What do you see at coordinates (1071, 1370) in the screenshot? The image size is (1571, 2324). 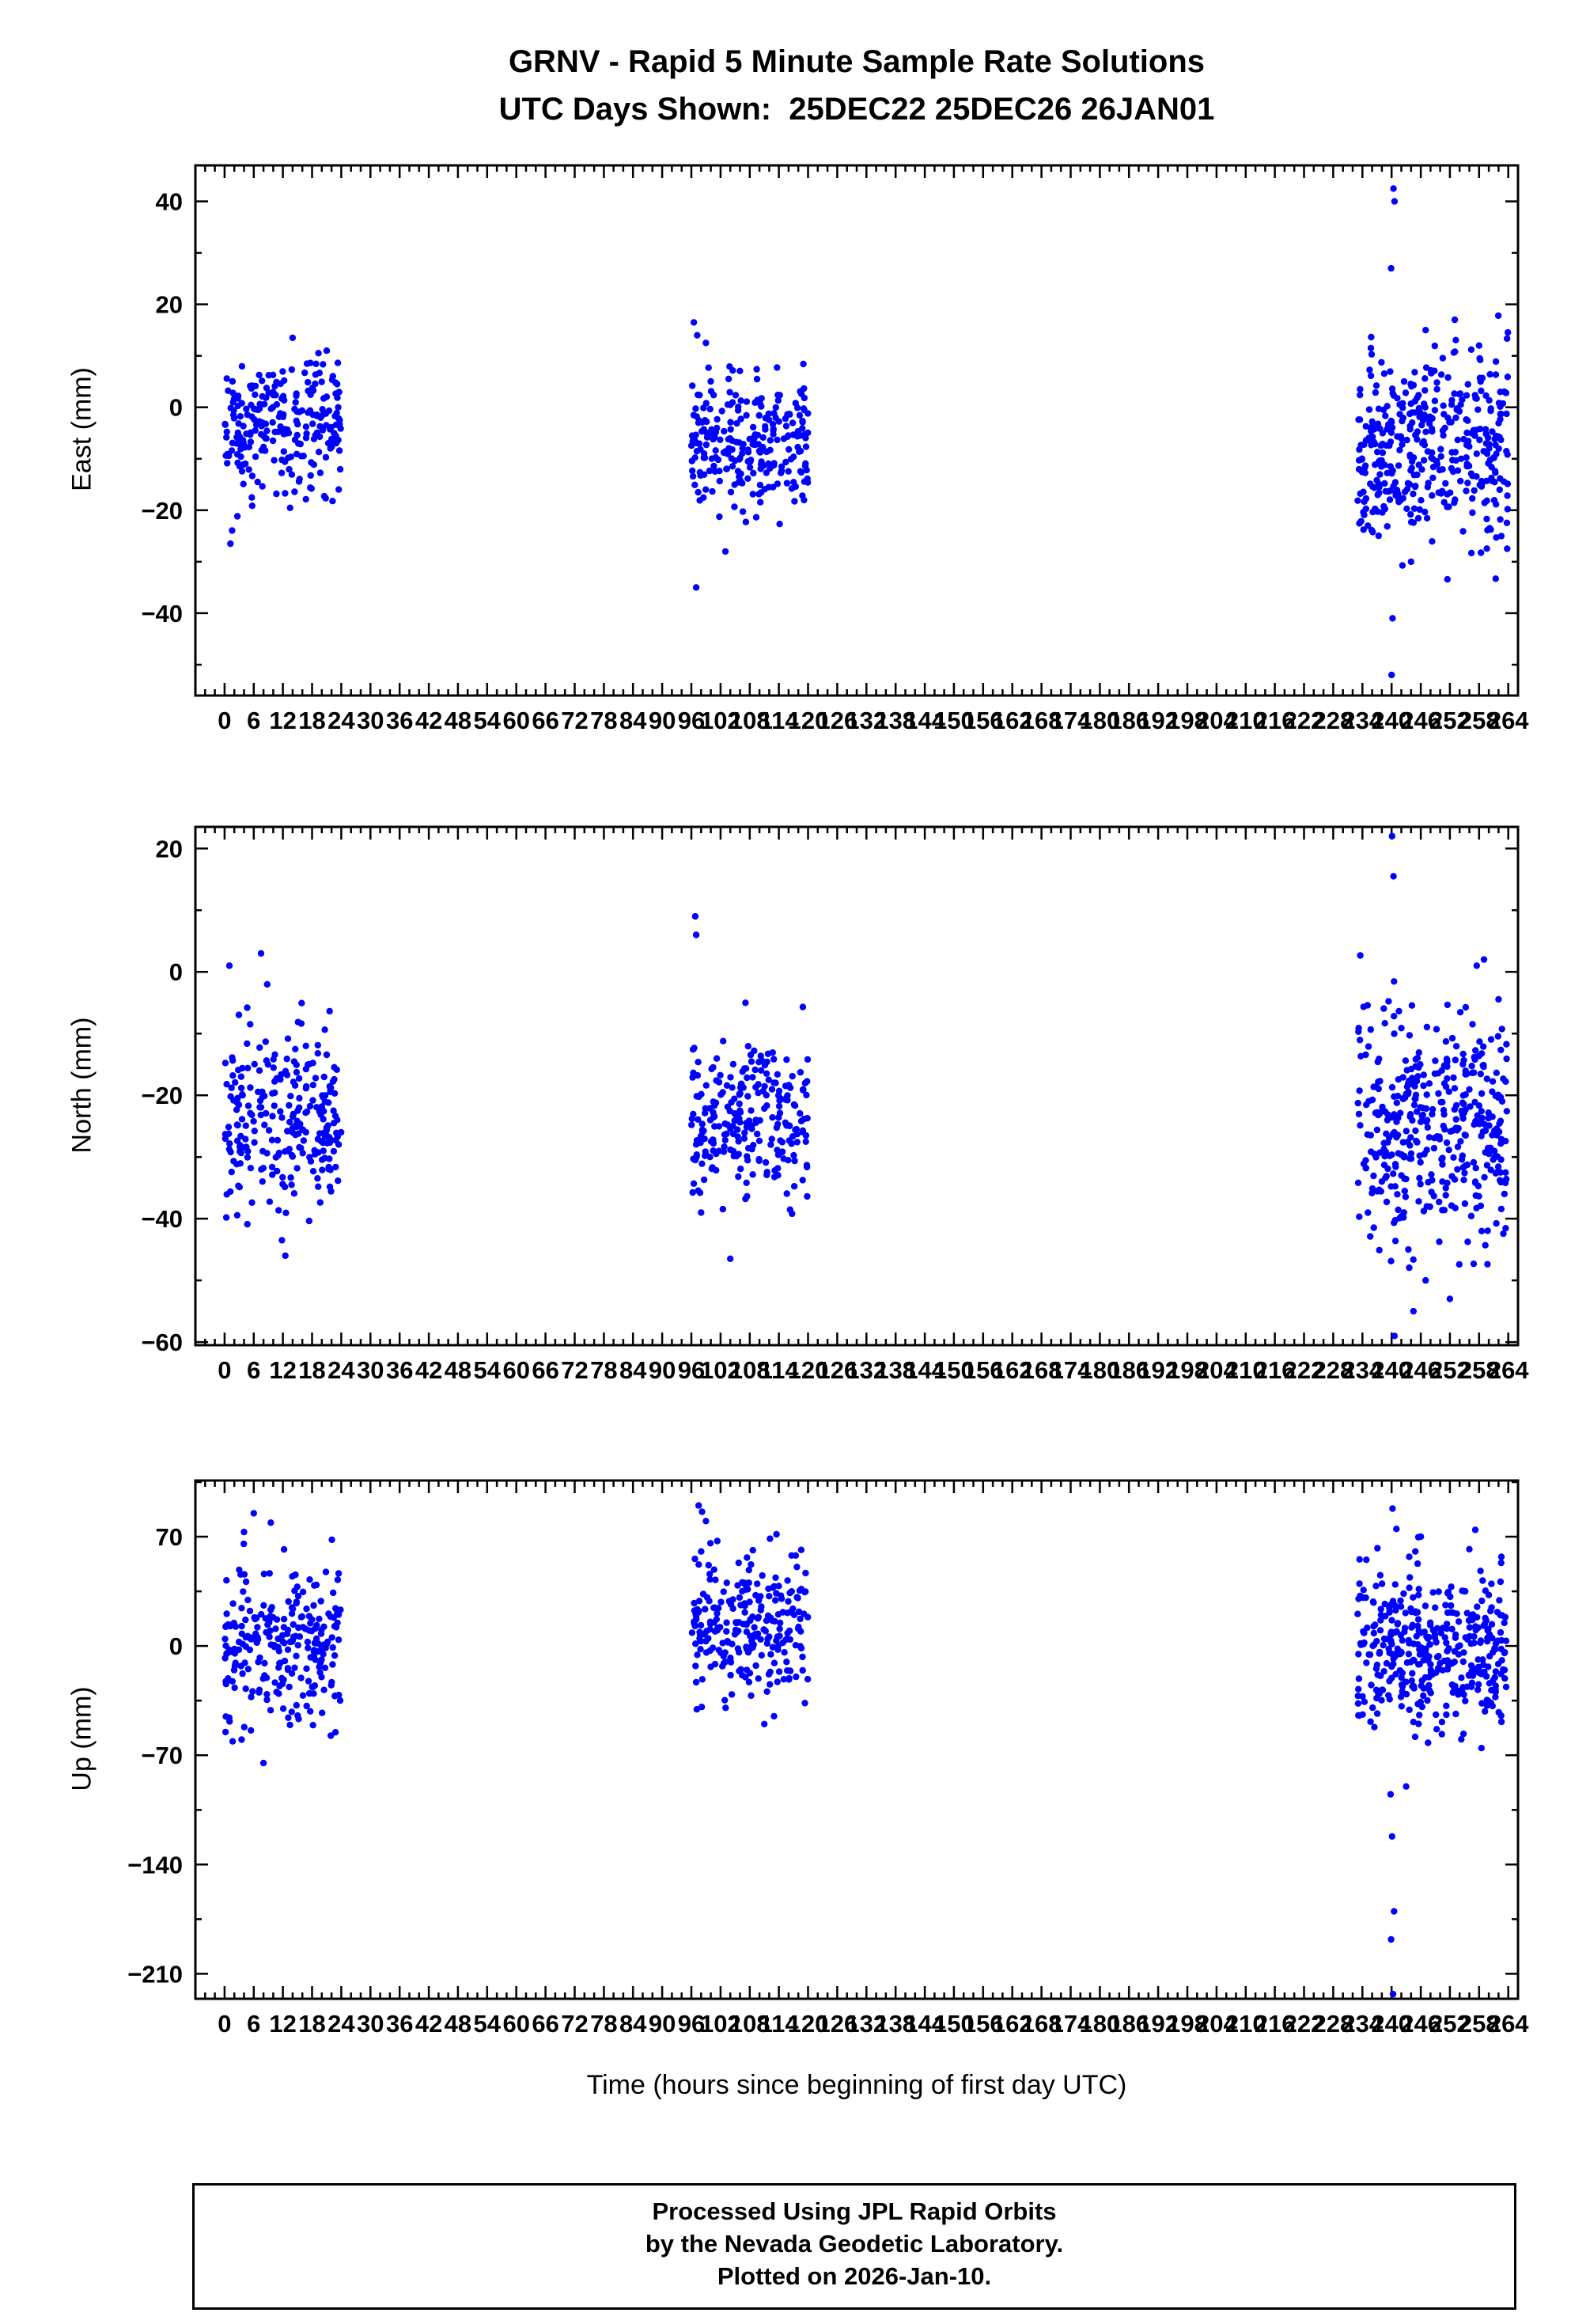 I see `x-tick-label: 174` at bounding box center [1071, 1370].